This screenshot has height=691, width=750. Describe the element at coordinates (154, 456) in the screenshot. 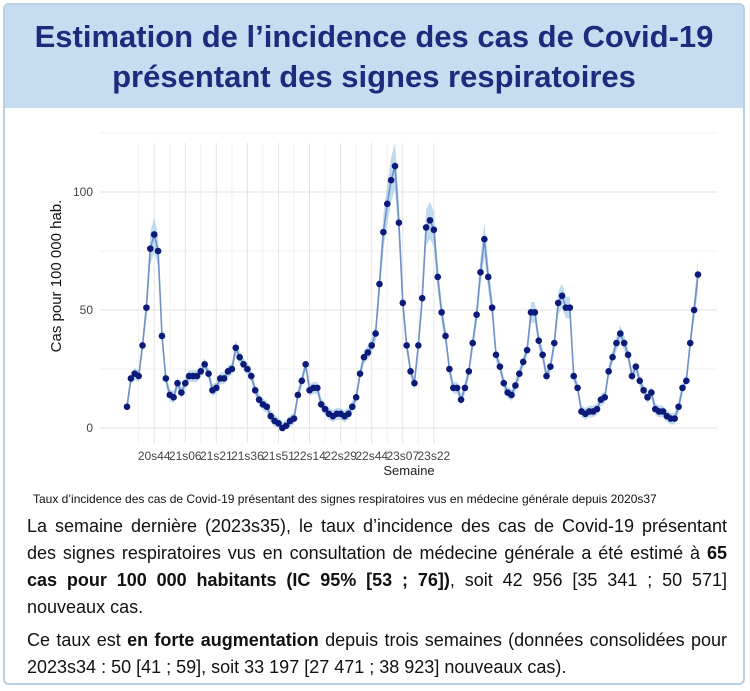

I see `x-tick-label: 20s44` at that location.